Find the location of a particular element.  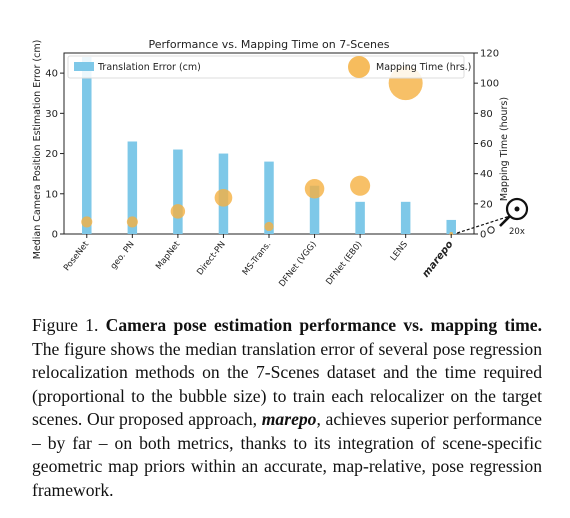

y2-tick-label: 100 is located at coordinates (489, 84).